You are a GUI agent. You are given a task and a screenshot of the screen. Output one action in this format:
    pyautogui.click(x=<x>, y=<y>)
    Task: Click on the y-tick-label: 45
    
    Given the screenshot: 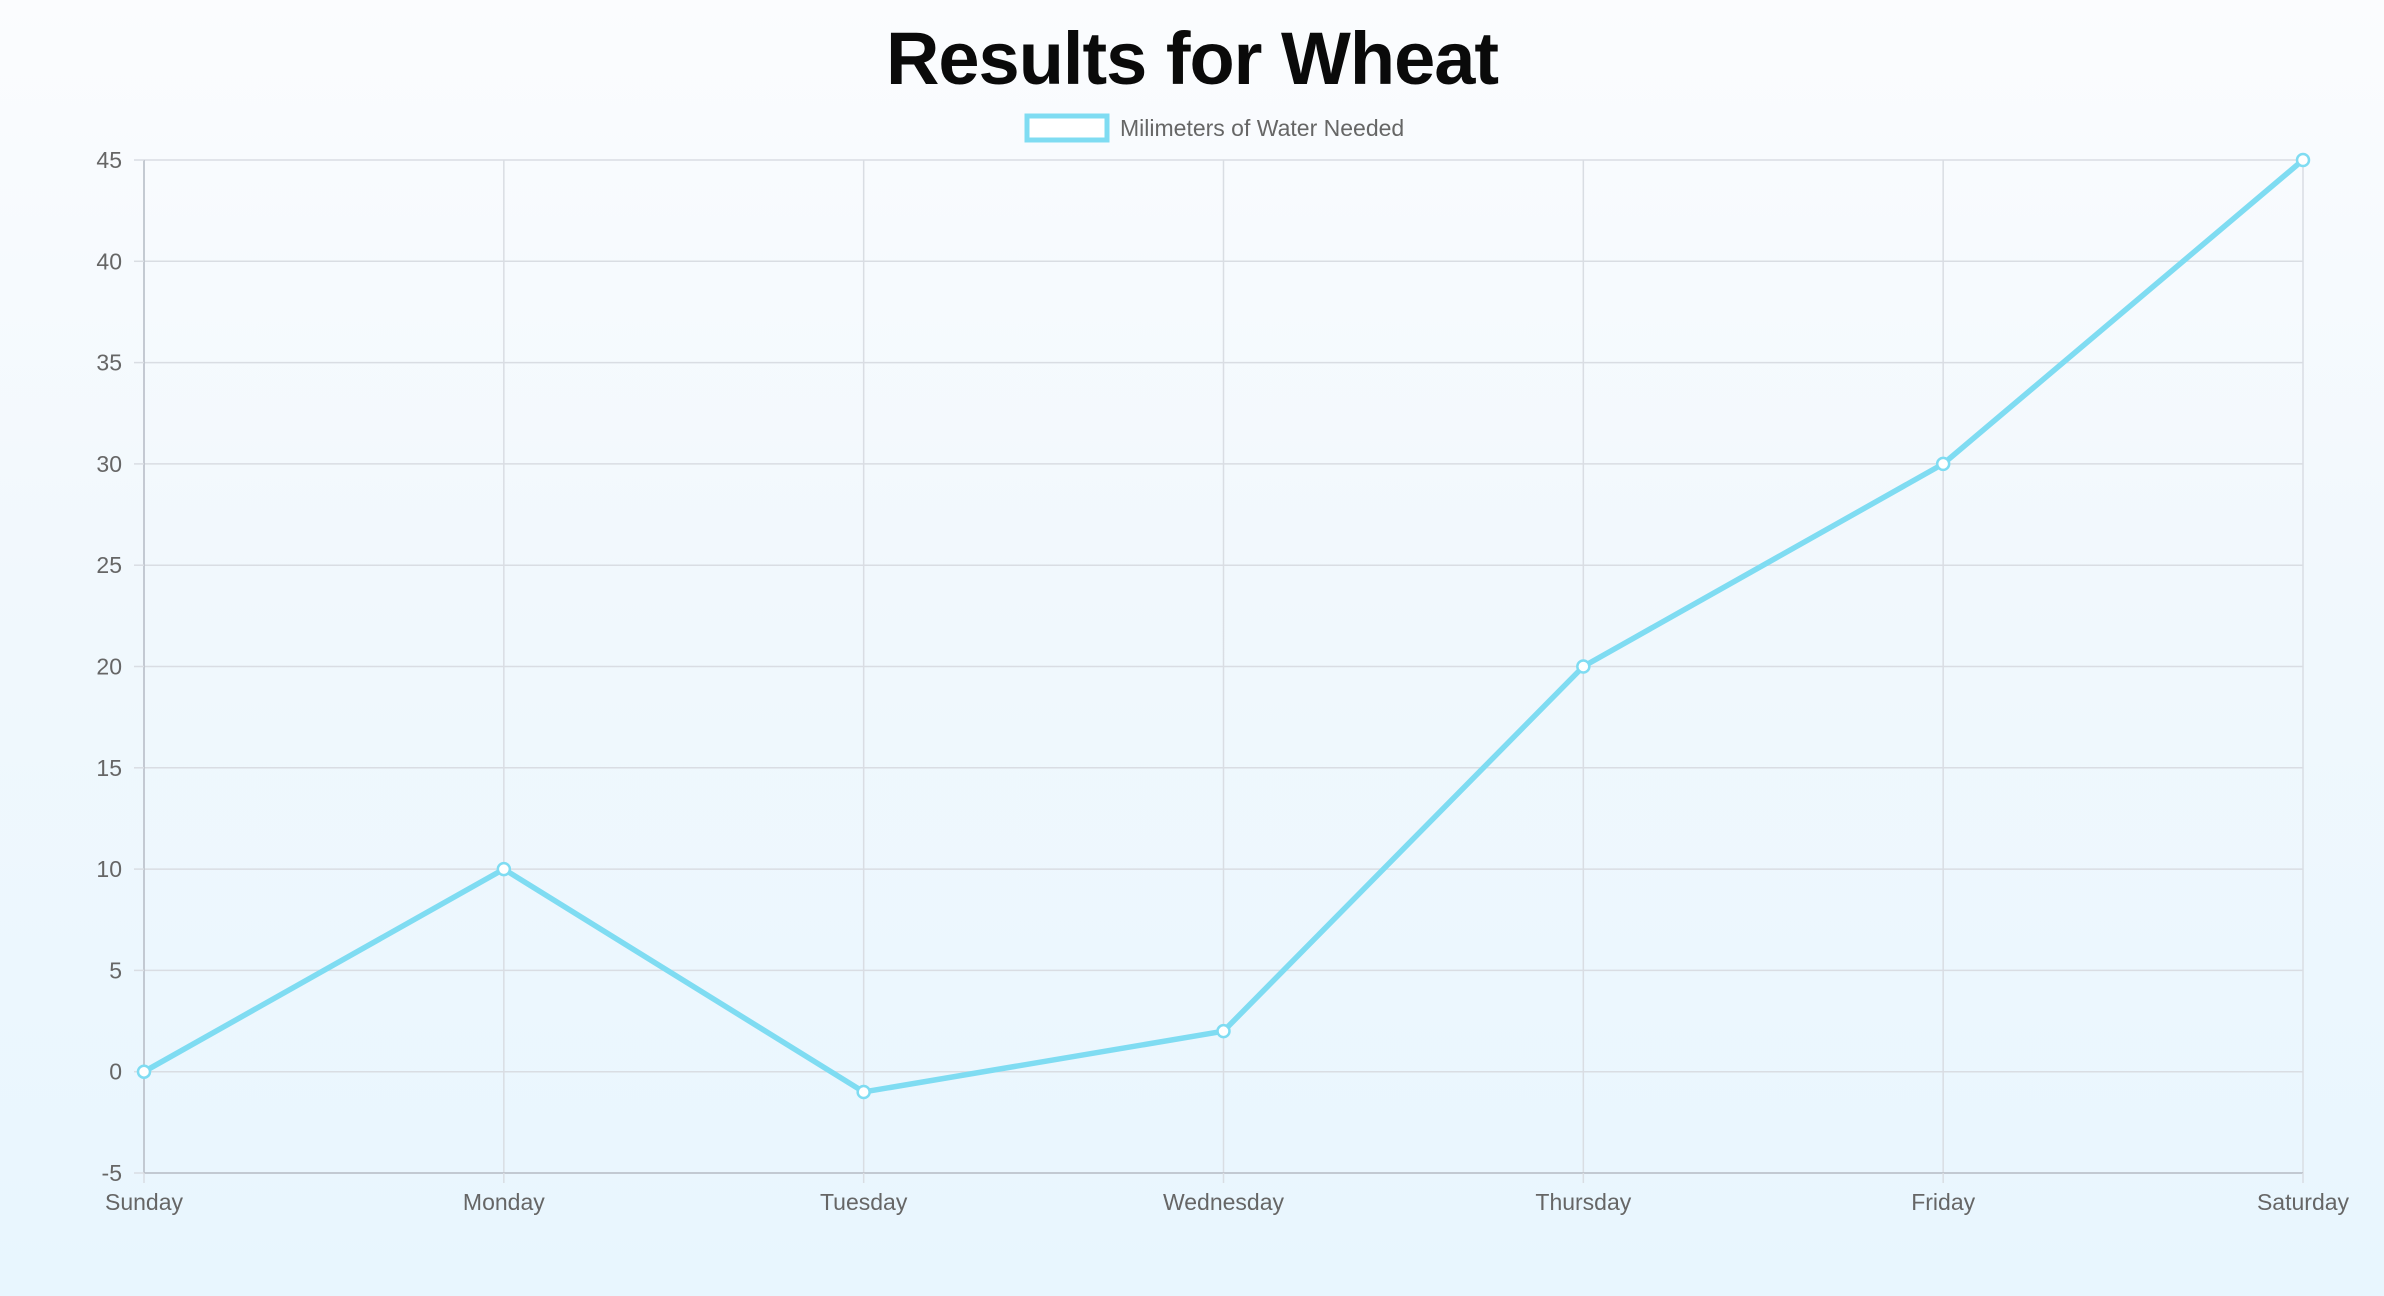 What is the action you would take?
    pyautogui.click(x=109, y=160)
    